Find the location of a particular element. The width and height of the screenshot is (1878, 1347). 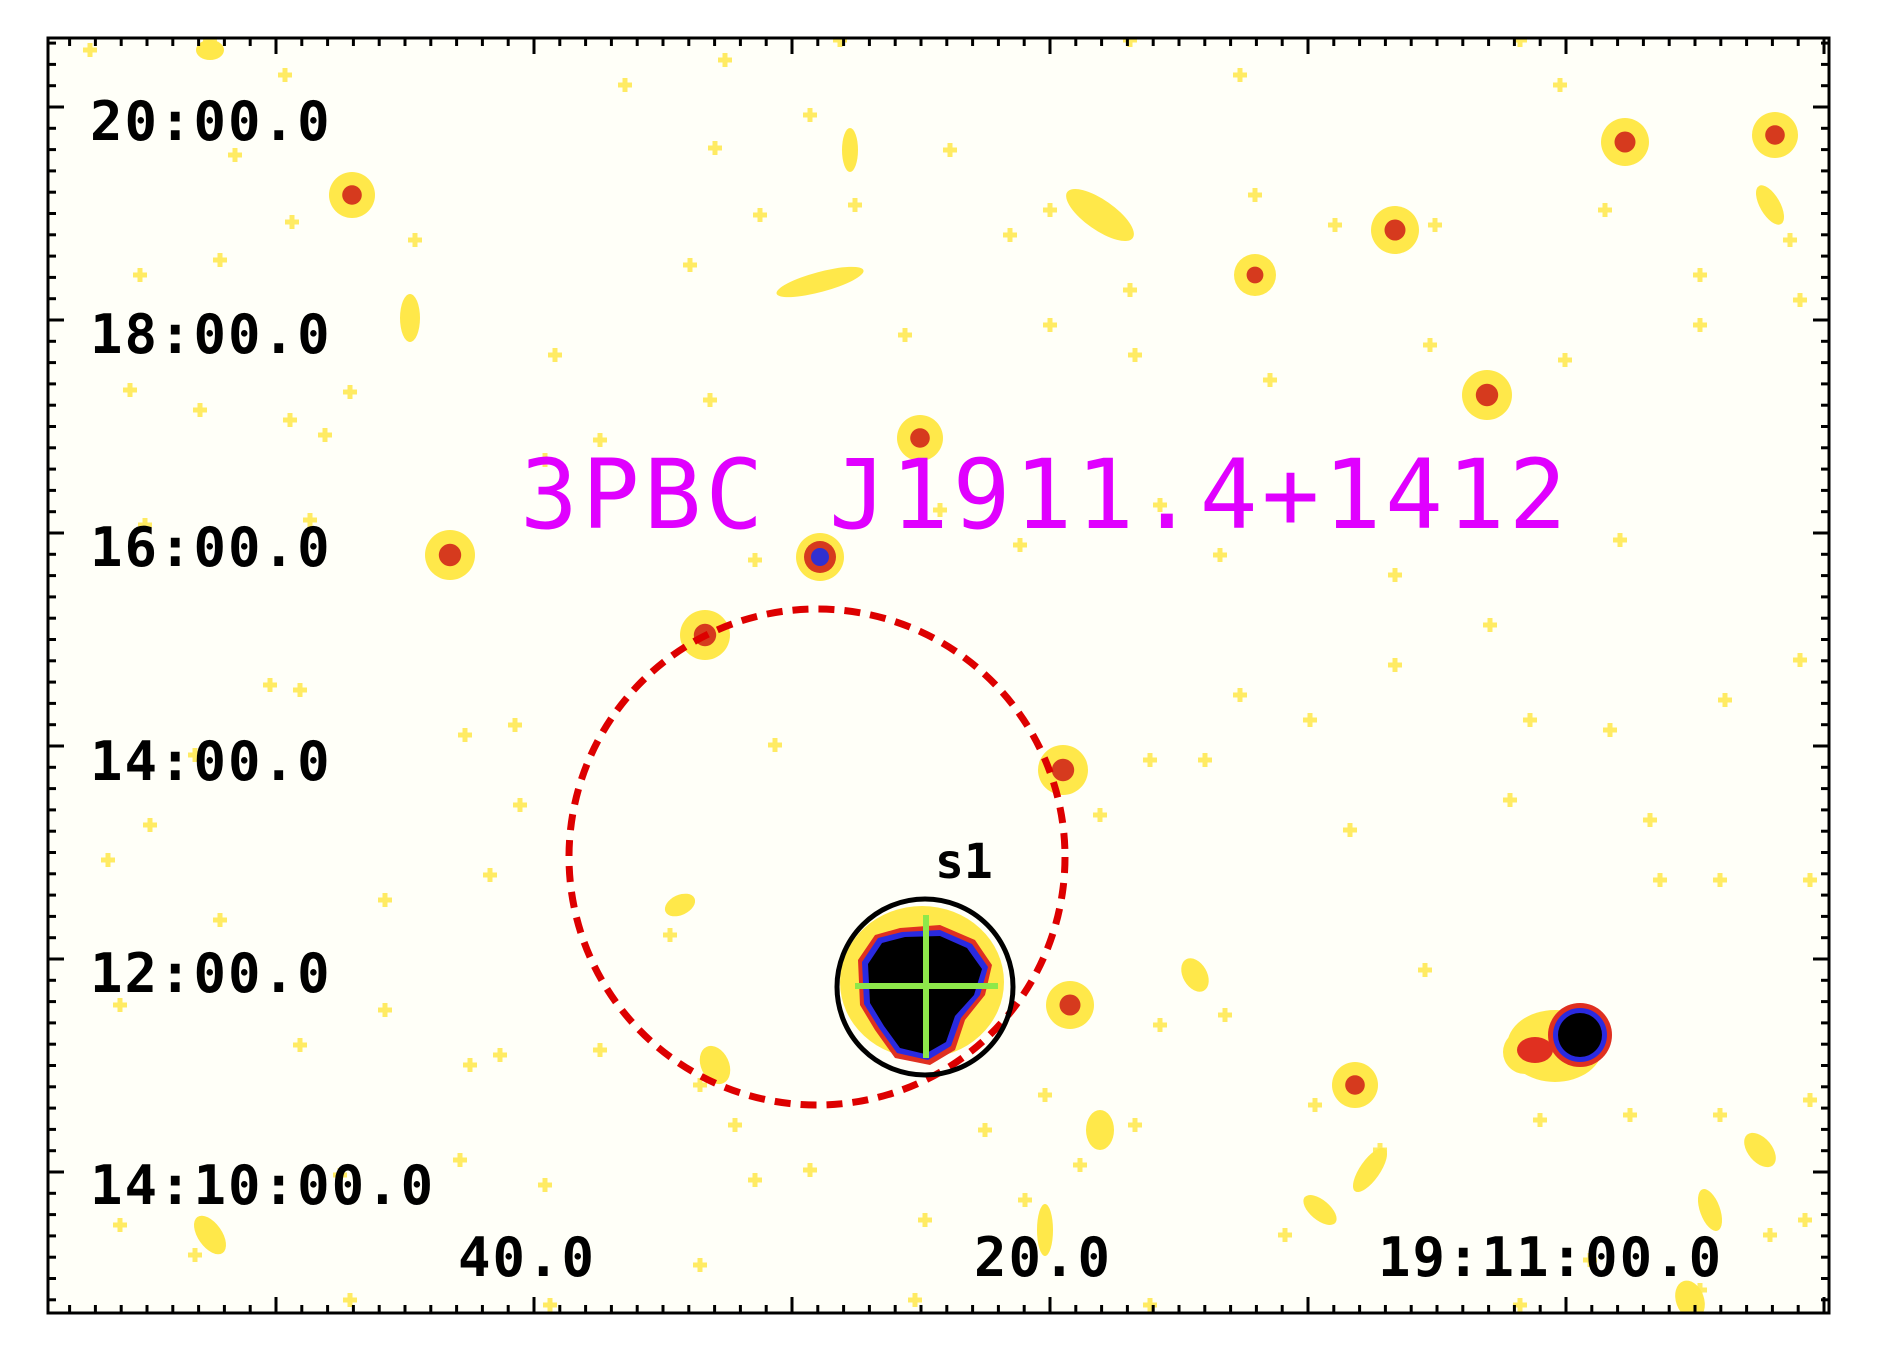

dec-tick-label: 18:00.0 is located at coordinates (211, 334).